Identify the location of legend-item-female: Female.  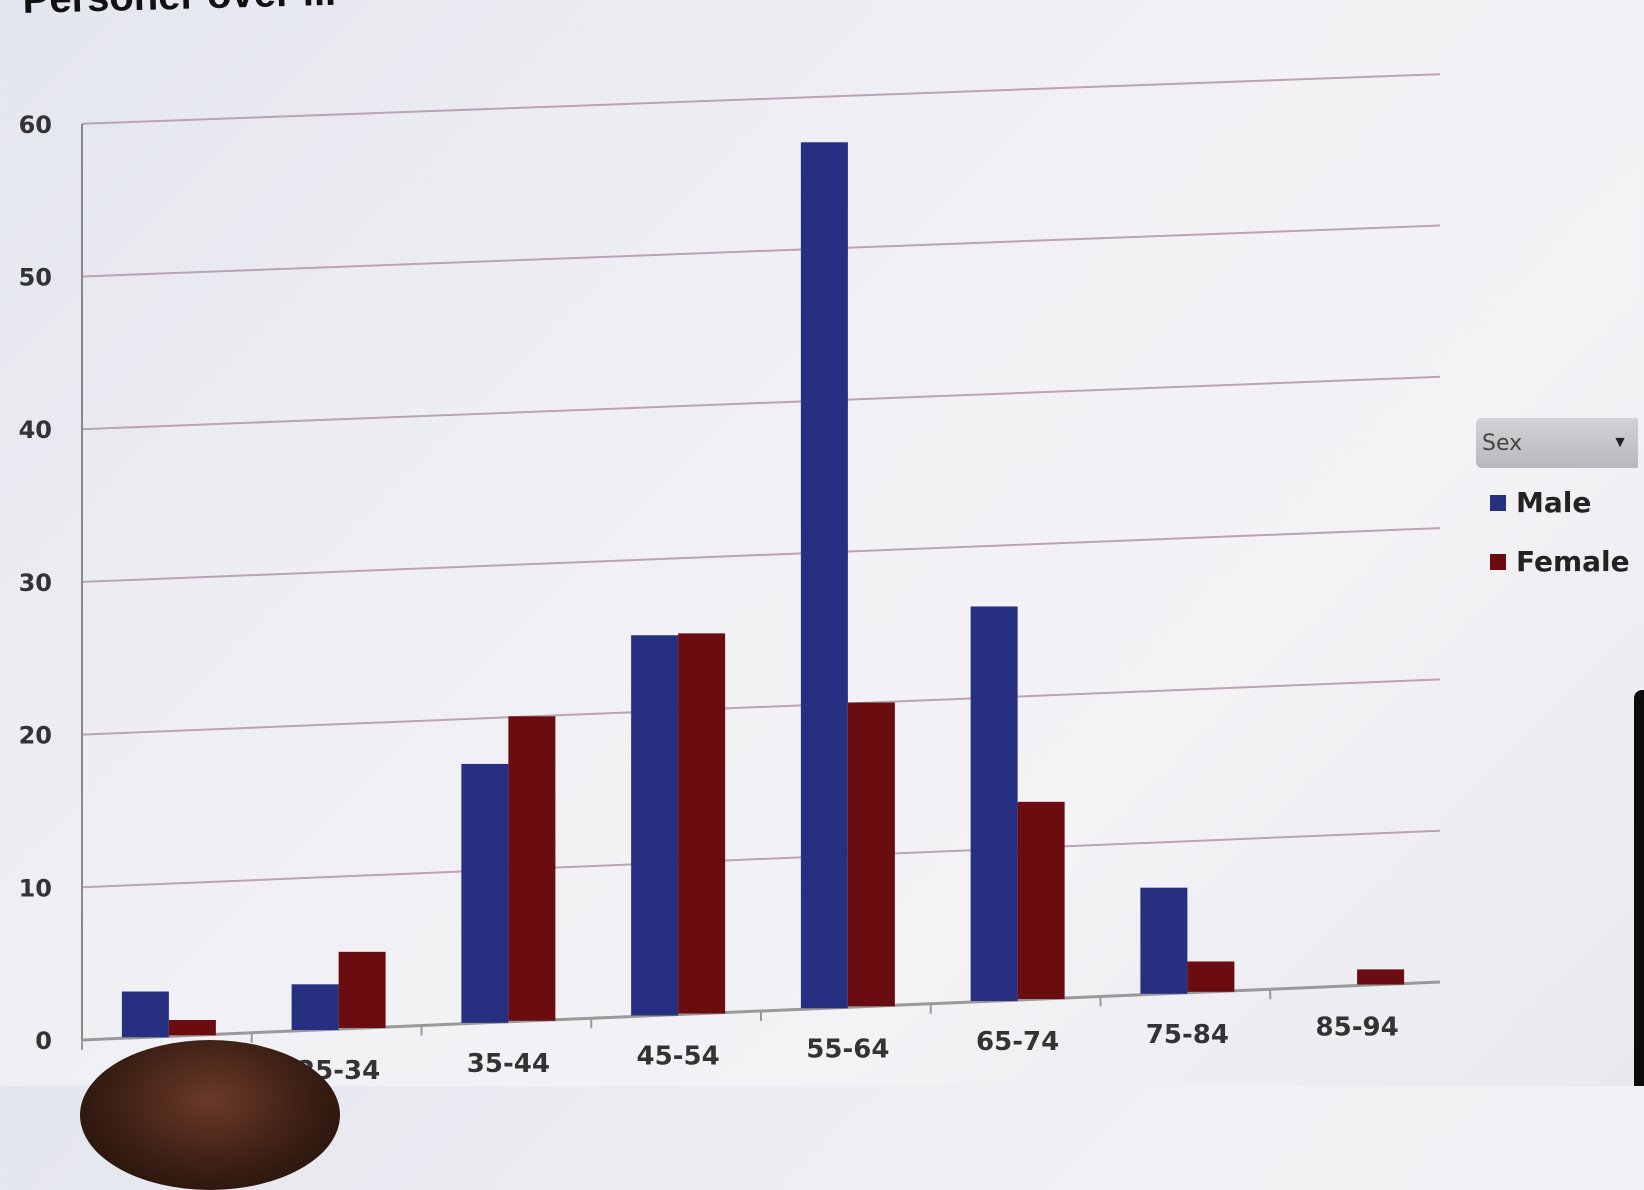
(1567, 561).